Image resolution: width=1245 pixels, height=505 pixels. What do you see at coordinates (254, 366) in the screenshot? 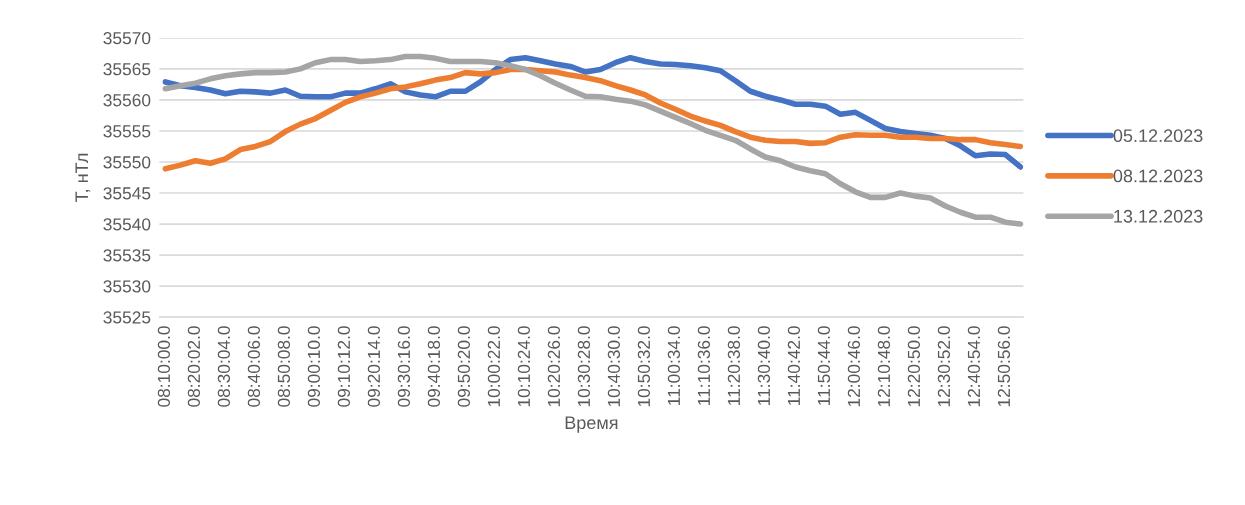
I see `x-tick-label: 08:40:06.0` at bounding box center [254, 366].